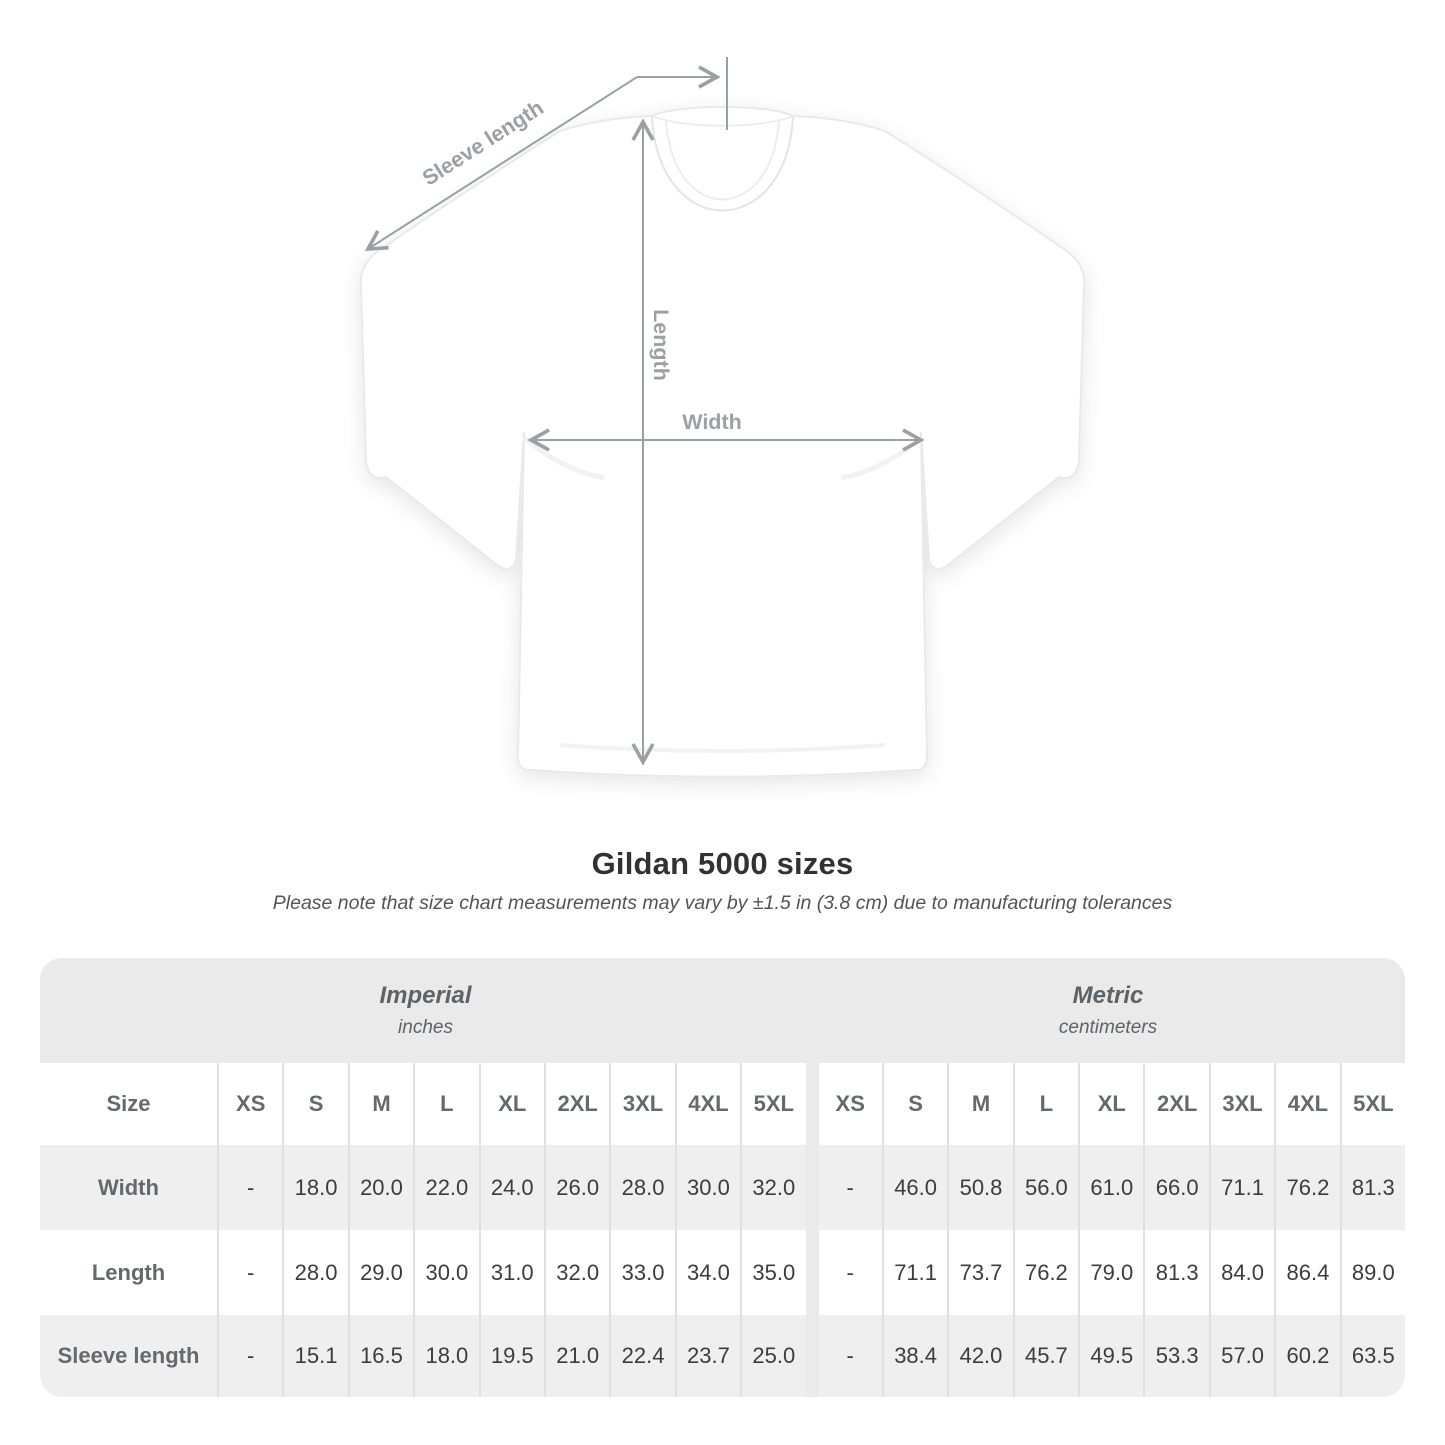 The image size is (1445, 1445). What do you see at coordinates (979, 1272) in the screenshot?
I see `value-cell: 73.7` at bounding box center [979, 1272].